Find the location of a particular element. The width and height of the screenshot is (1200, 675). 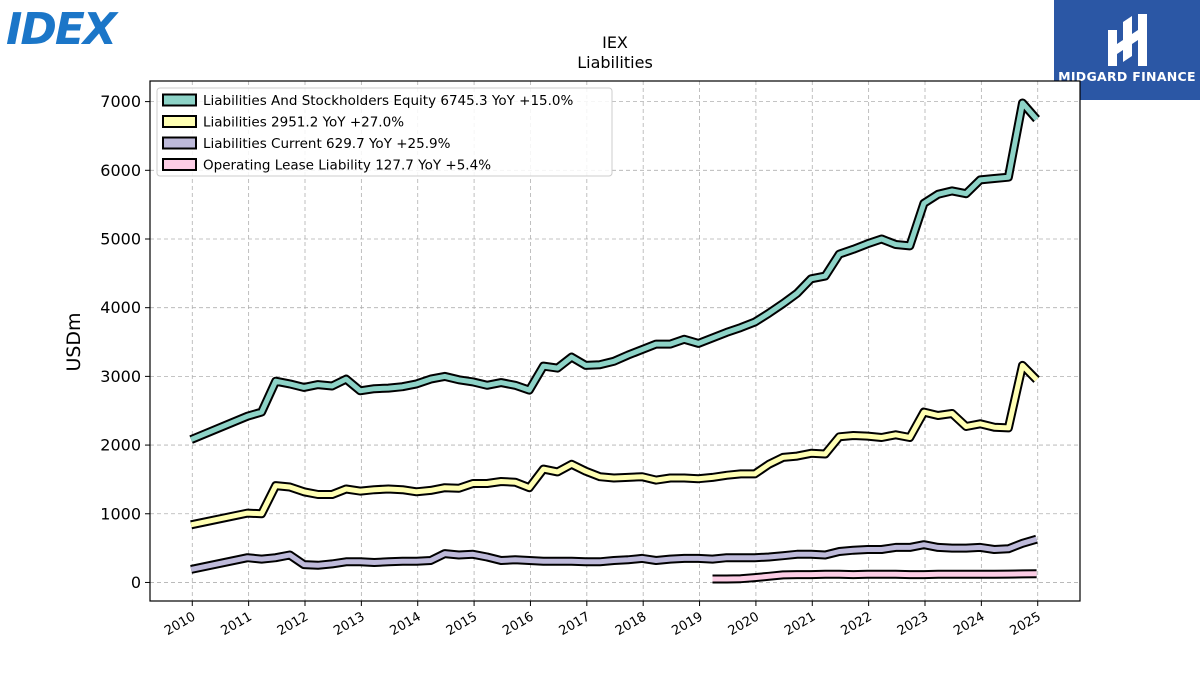

x-tick-label: 2012 is located at coordinates (293, 624).